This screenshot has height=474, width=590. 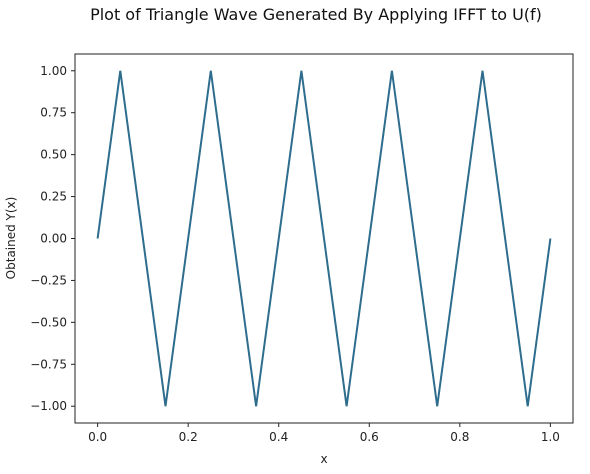 I want to click on x-axis: 0.0 0.2 0.4 0.6 0.8 1.0, so click(x=324, y=433).